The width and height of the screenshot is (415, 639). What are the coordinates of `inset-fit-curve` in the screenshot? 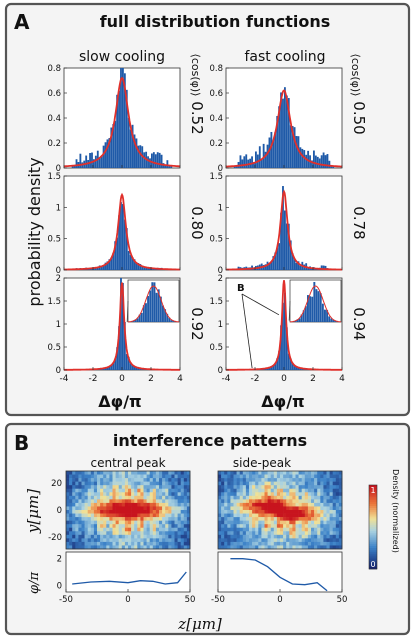 It's located at (153, 304).